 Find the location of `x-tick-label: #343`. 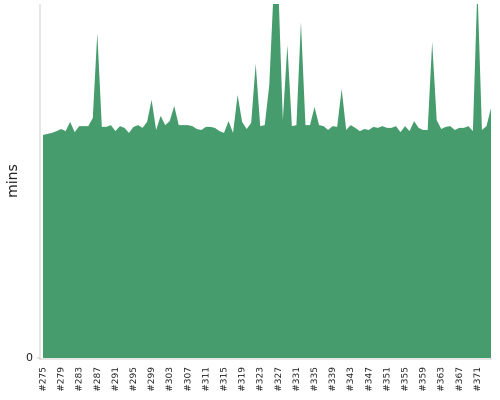

x-tick-label: #343 is located at coordinates (351, 379).